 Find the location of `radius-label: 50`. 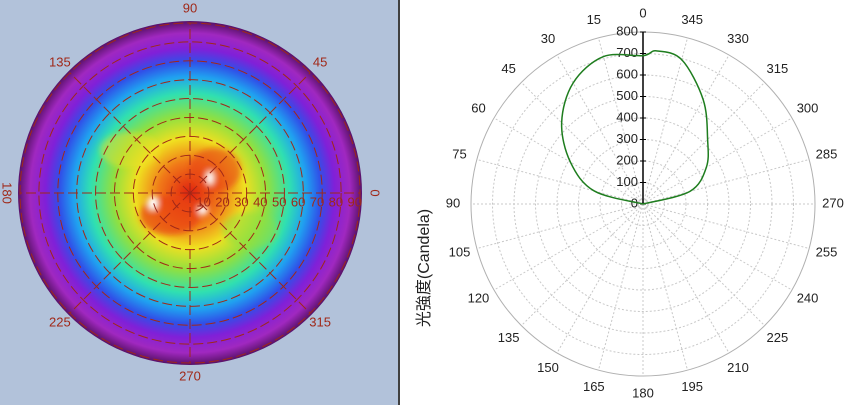

radius-label: 50 is located at coordinates (279, 201).